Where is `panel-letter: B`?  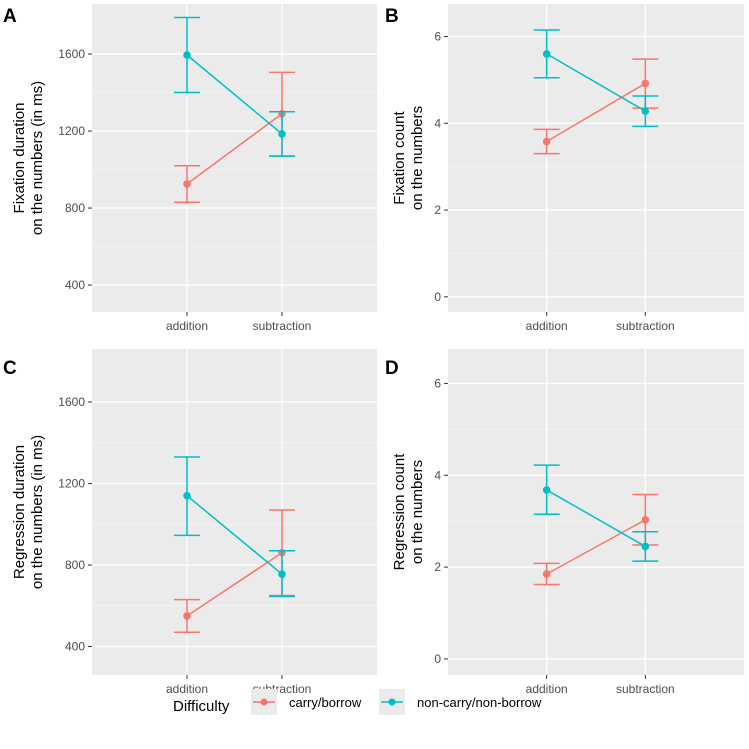
panel-letter: B is located at coordinates (392, 16).